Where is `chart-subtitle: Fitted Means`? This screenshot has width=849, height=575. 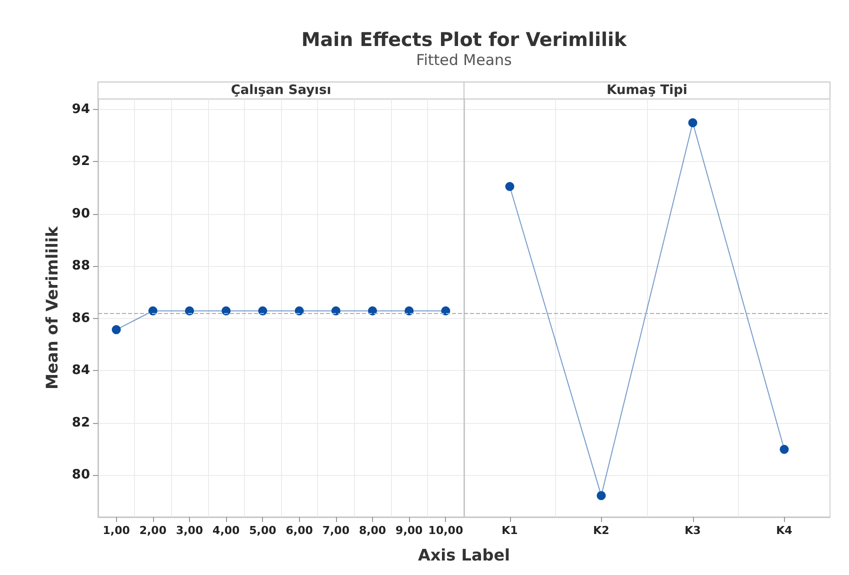 chart-subtitle: Fitted Means is located at coordinates (464, 60).